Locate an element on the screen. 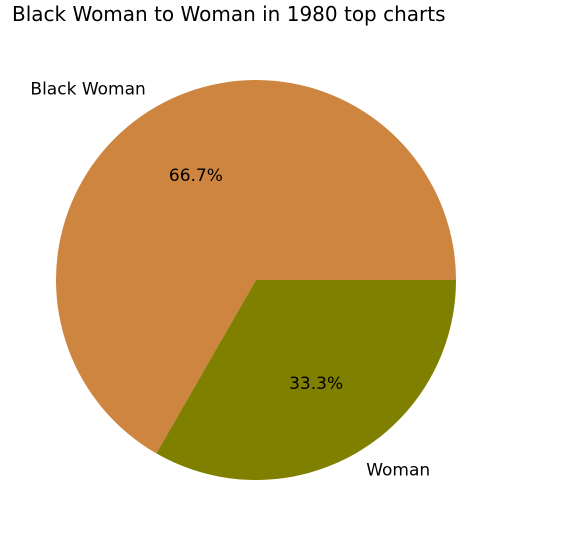  slice-label-black-woman: Black Woman is located at coordinates (87, 90).